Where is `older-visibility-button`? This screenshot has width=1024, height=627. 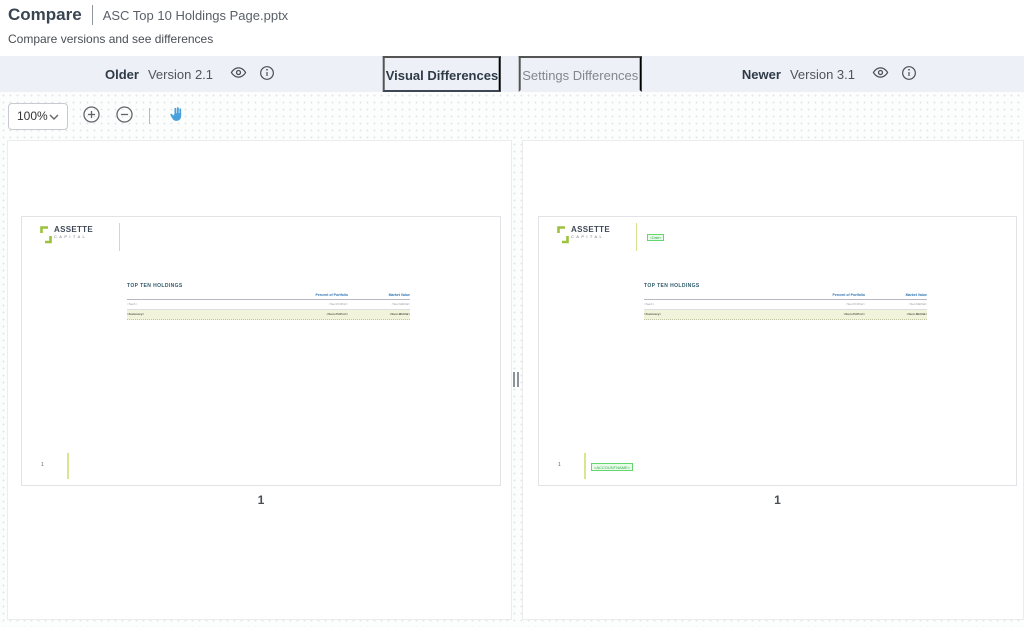 older-visibility-button is located at coordinates (238, 74).